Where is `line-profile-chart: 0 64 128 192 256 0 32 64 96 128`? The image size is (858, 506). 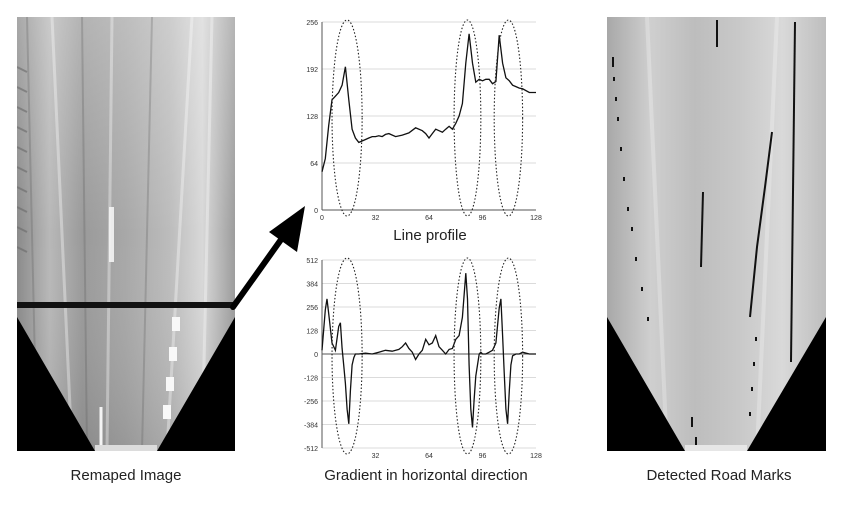
line-profile-chart: 0 64 128 192 256 0 32 64 96 128 is located at coordinates (424, 120).